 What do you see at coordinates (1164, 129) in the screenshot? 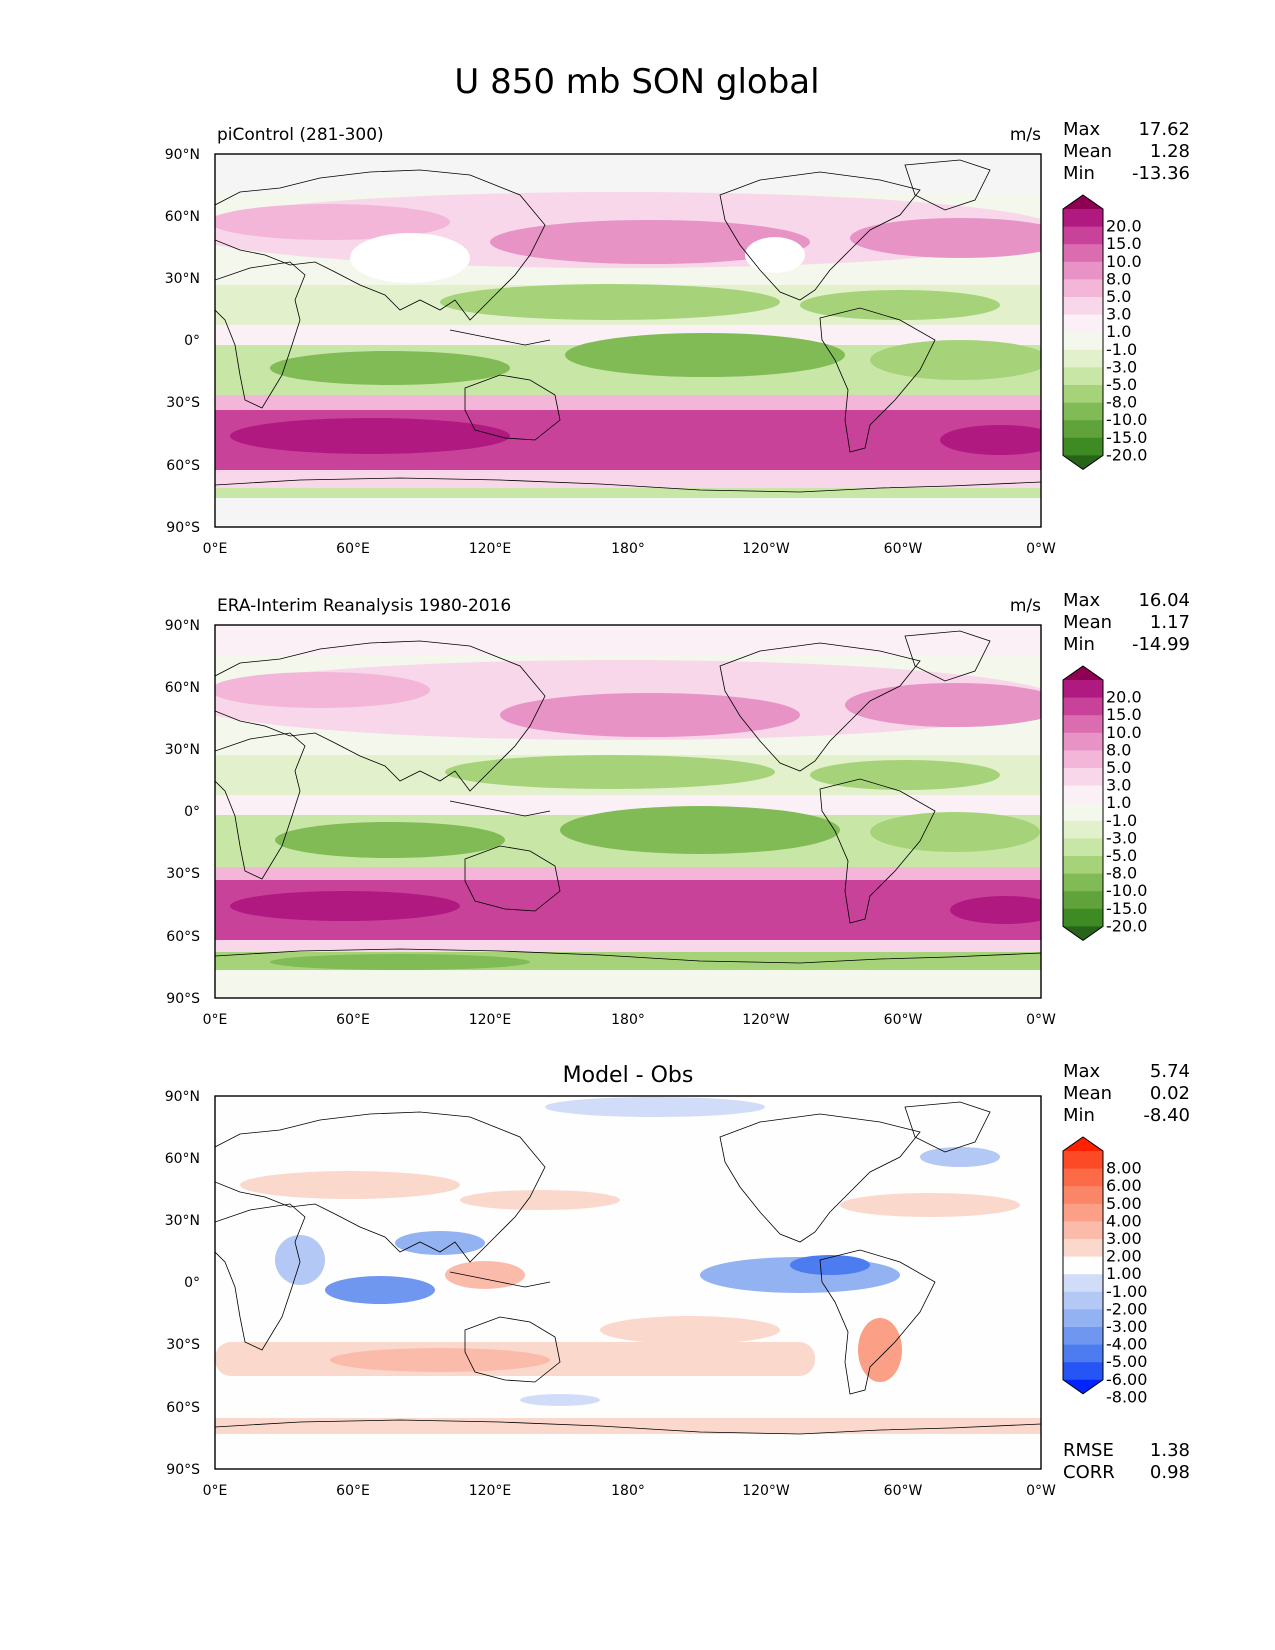
I see `stat-value: 17.62` at bounding box center [1164, 129].